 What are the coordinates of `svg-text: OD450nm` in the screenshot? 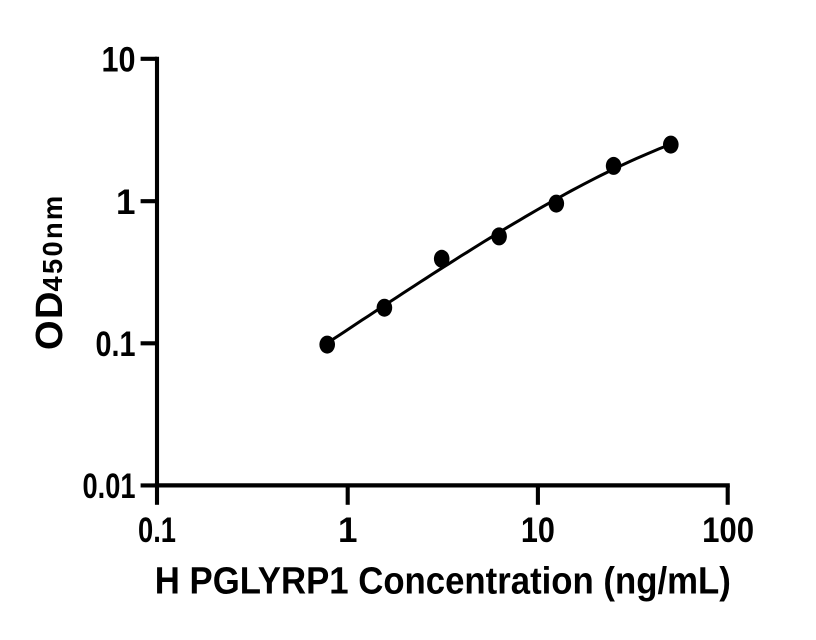 It's located at (50, 272).